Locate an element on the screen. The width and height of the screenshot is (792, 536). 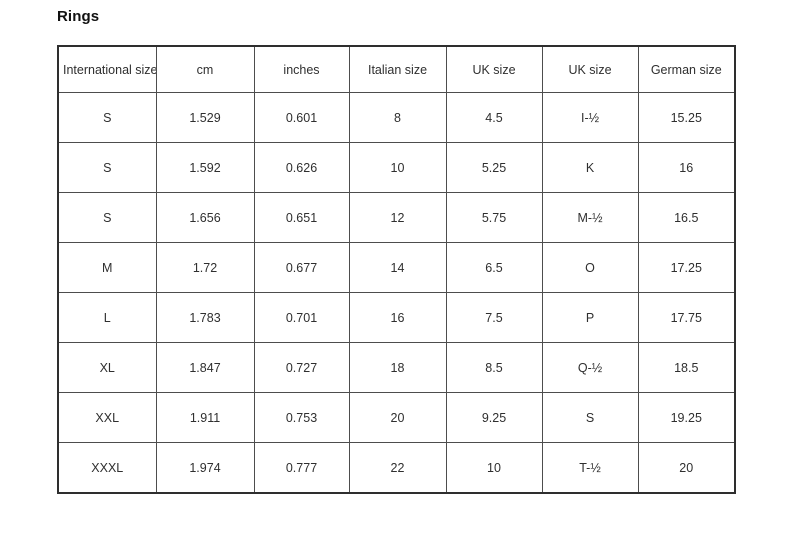
table-row: XL 1.847 0.727 18 8.5 Q-½ 18.5 is located at coordinates (396, 367).